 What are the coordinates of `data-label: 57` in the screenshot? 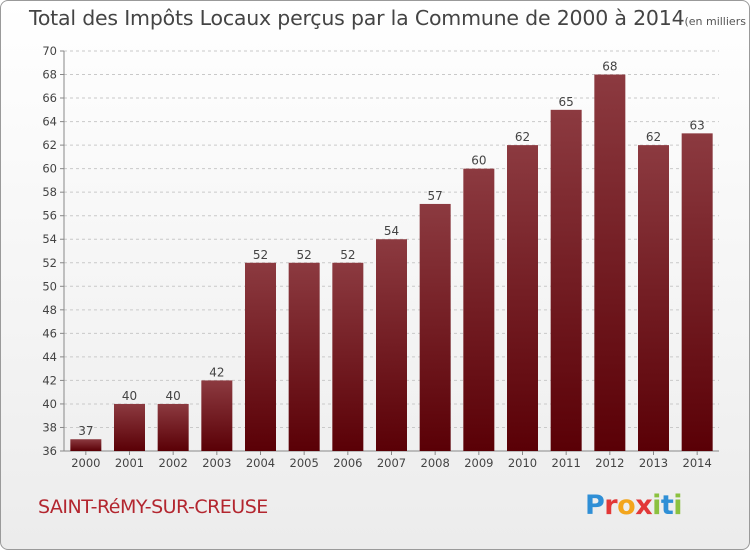 It's located at (435, 196).